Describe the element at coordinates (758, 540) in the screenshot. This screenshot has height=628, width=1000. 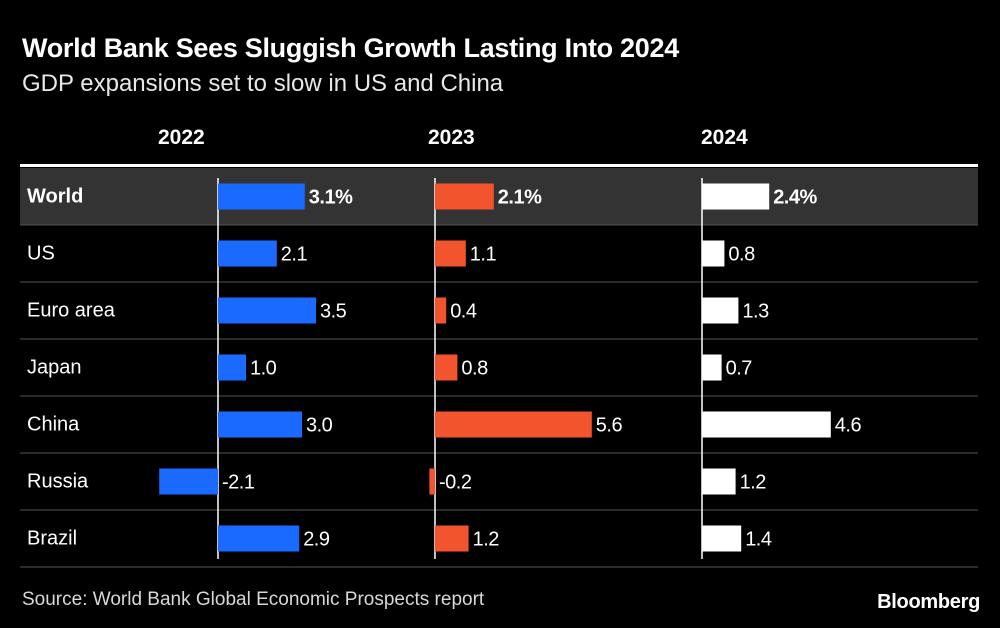
I see `data-label-2024: 1.4` at that location.